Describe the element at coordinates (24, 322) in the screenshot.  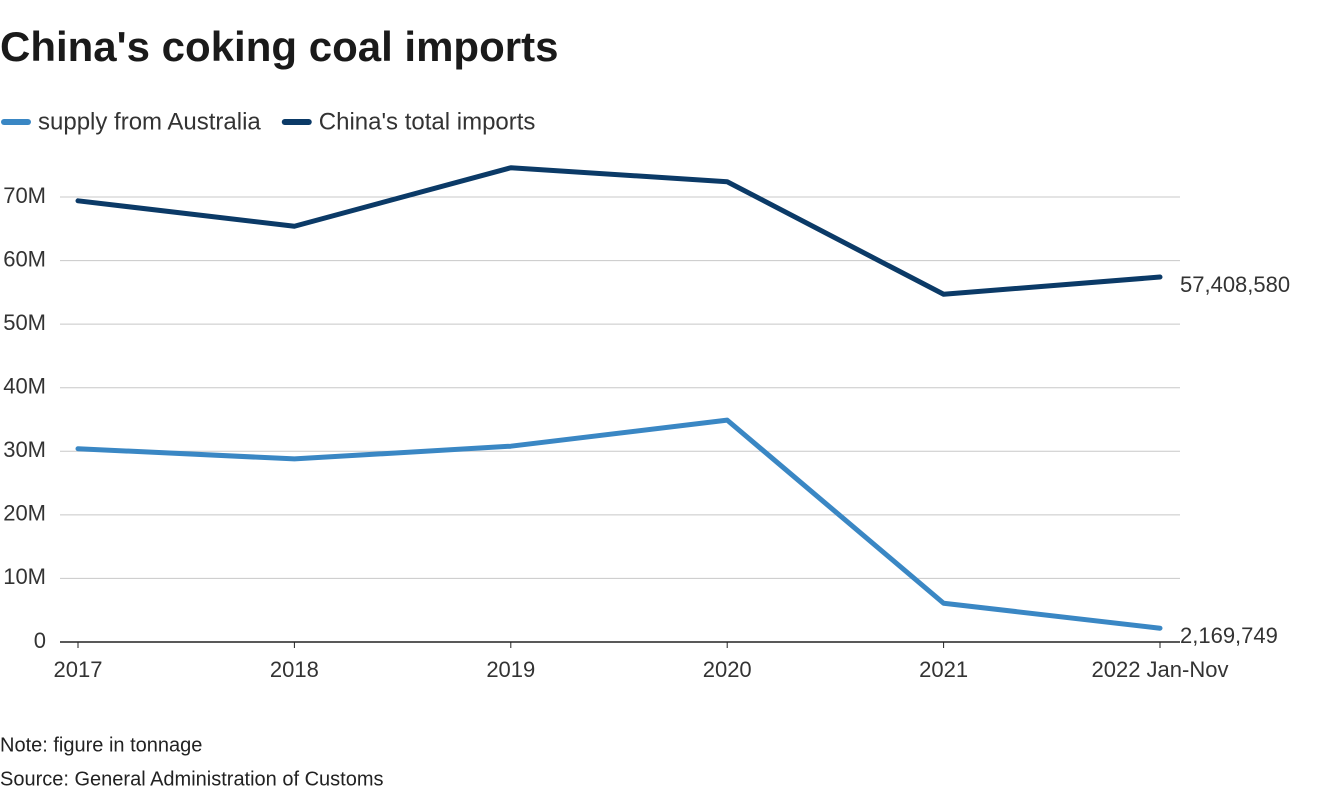
I see `y-tick-label: 50M` at that location.